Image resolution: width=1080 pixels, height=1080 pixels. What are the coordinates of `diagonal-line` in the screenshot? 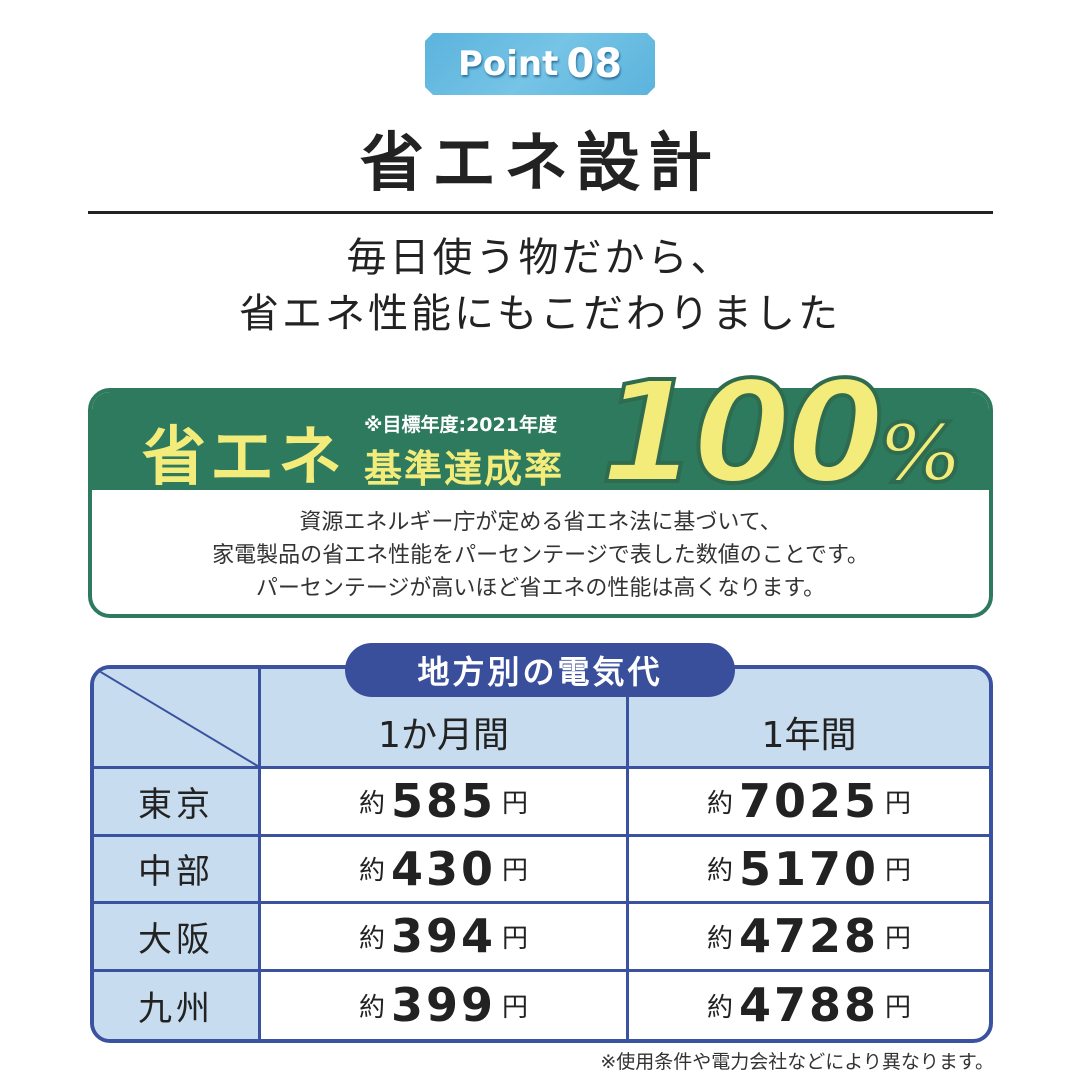 It's located at (176, 718).